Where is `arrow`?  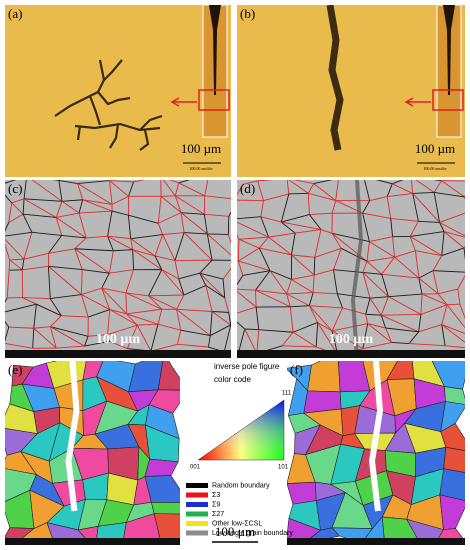 arrow is located at coordinates (183, 102).